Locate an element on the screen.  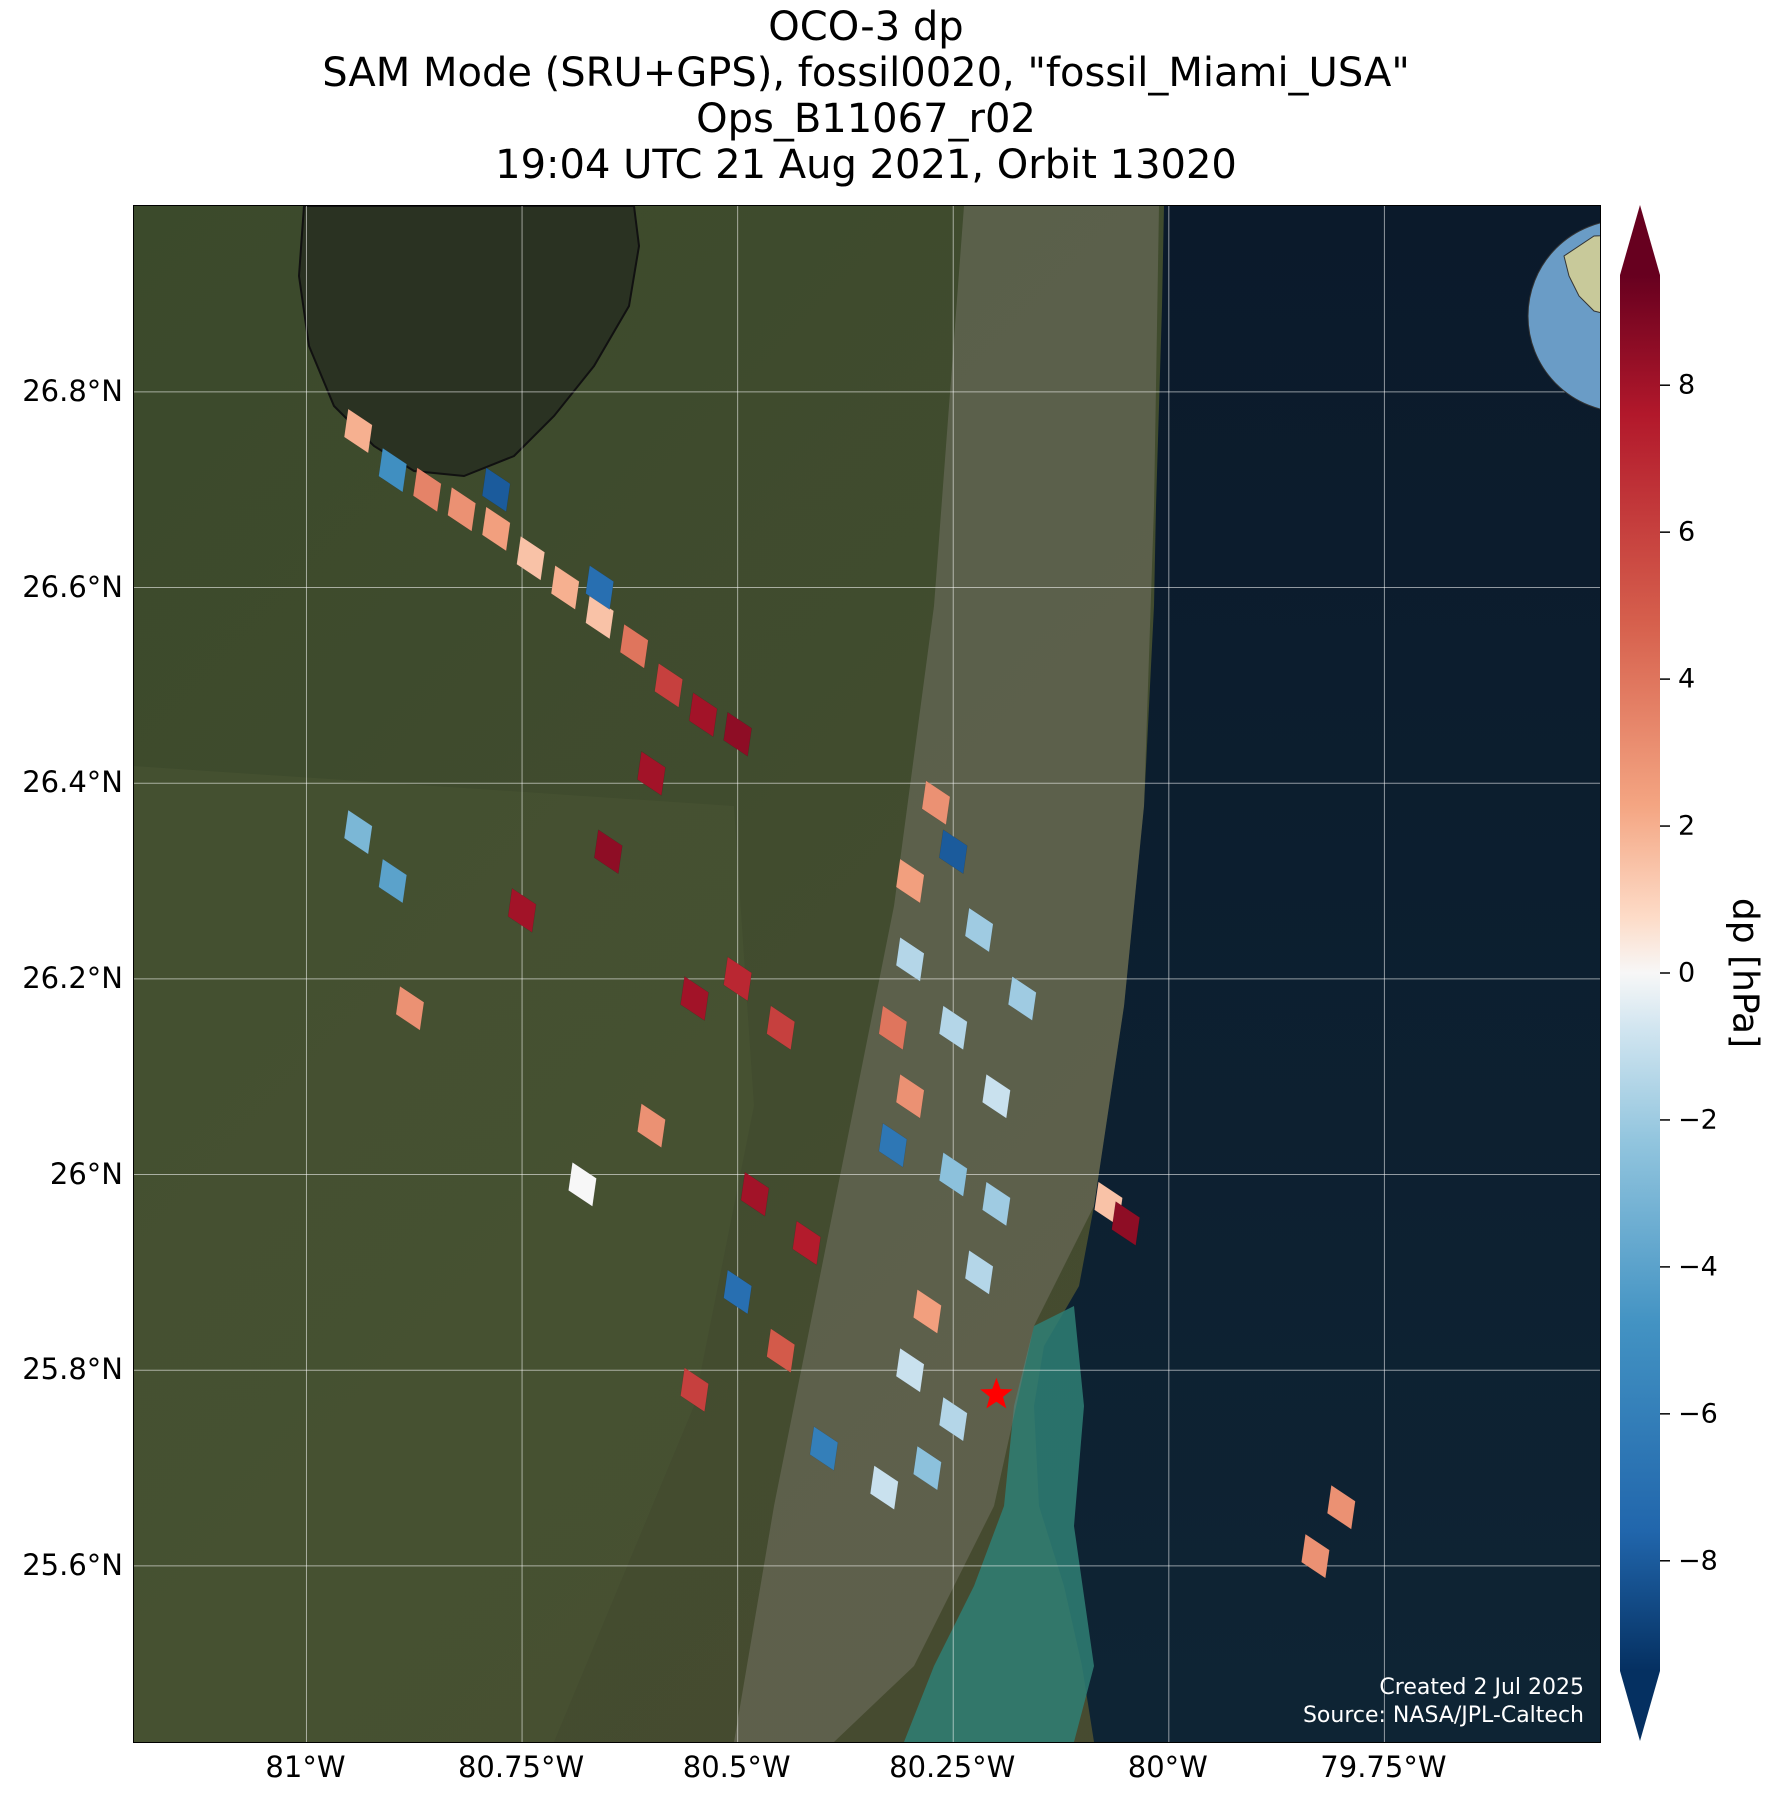
lon-tick-label: 80°W is located at coordinates (1167, 1767).